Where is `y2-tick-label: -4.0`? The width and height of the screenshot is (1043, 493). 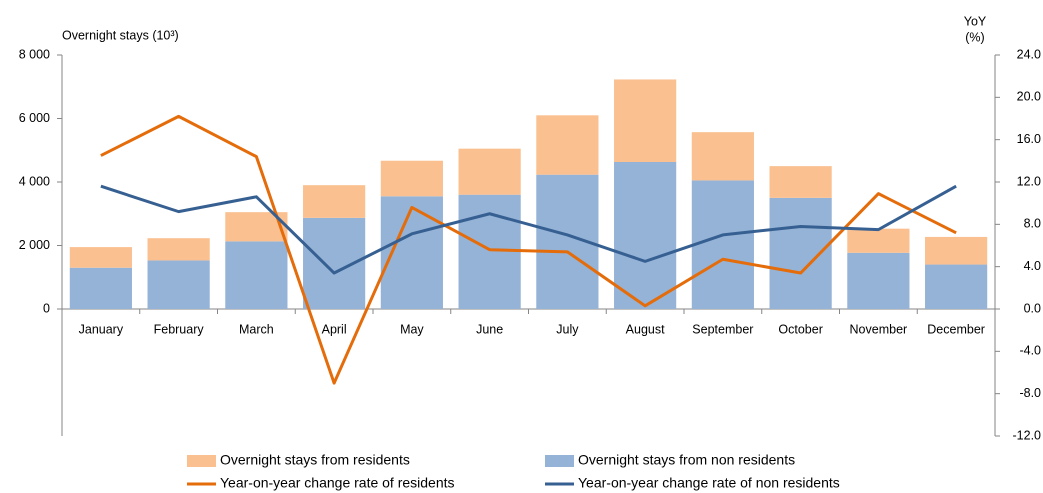
y2-tick-label: -4.0 is located at coordinates (1030, 351).